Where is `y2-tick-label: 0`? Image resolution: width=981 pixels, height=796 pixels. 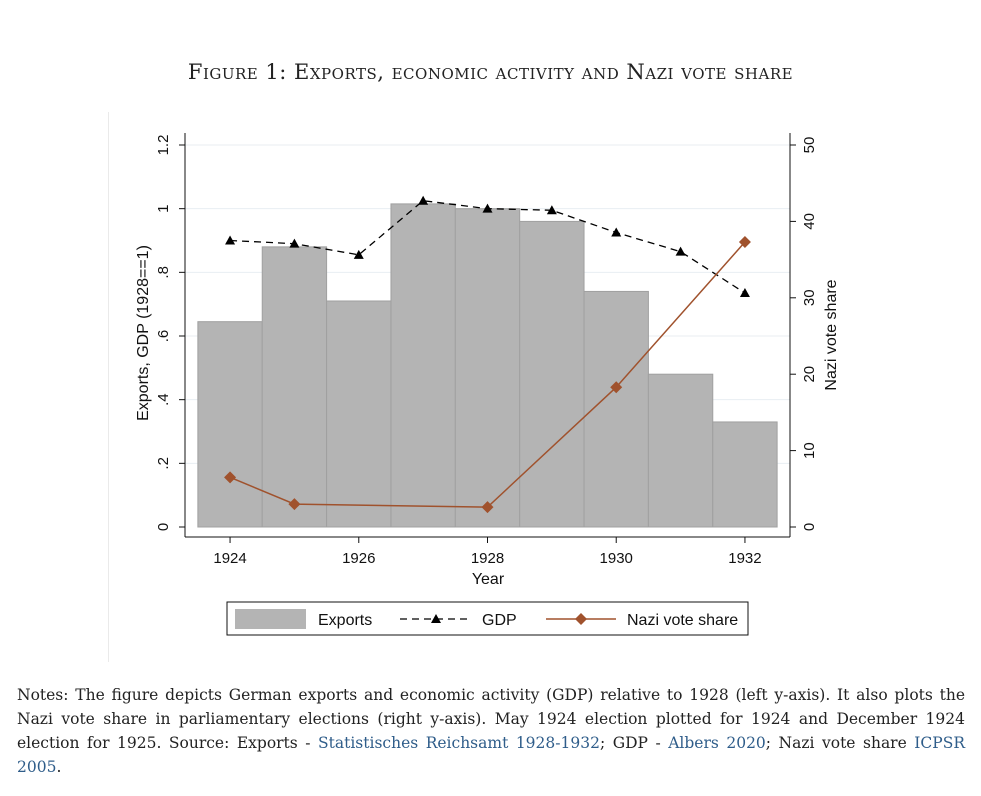
y2-tick-label: 0 is located at coordinates (809, 527).